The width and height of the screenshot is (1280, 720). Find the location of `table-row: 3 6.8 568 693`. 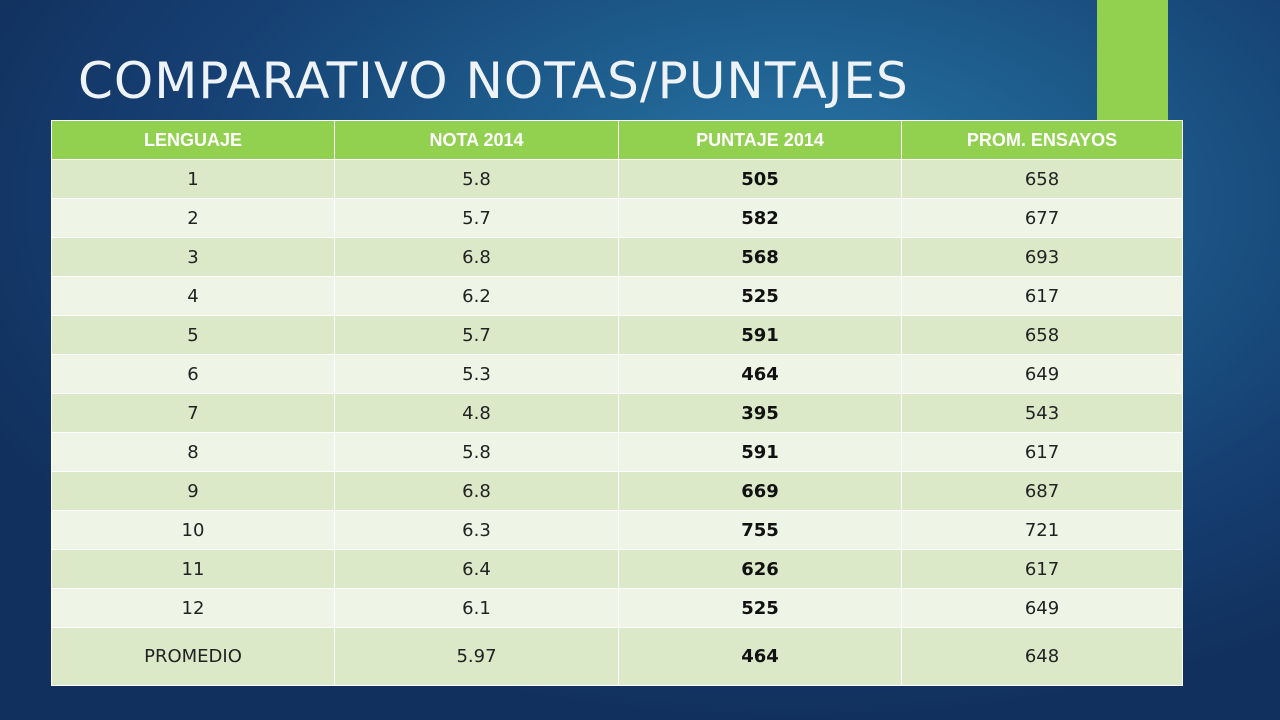

table-row: 3 6.8 568 693 is located at coordinates (617, 257).